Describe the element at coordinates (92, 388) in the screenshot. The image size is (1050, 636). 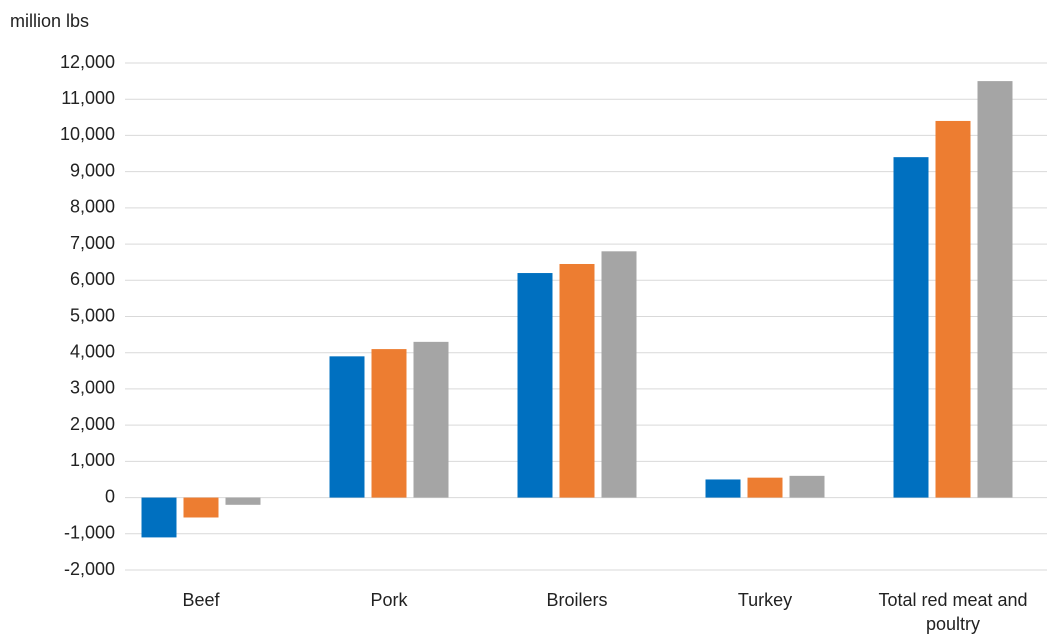
I see `y-tick-label: 3,000` at that location.